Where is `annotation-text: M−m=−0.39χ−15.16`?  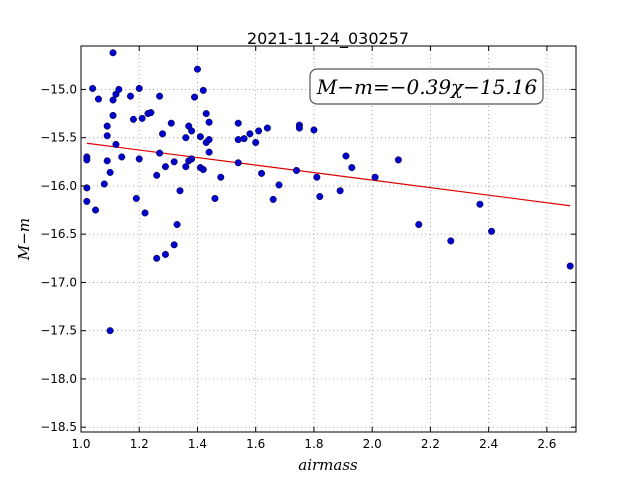
annotation-text: M−m=−0.39χ−15.16 is located at coordinates (427, 87).